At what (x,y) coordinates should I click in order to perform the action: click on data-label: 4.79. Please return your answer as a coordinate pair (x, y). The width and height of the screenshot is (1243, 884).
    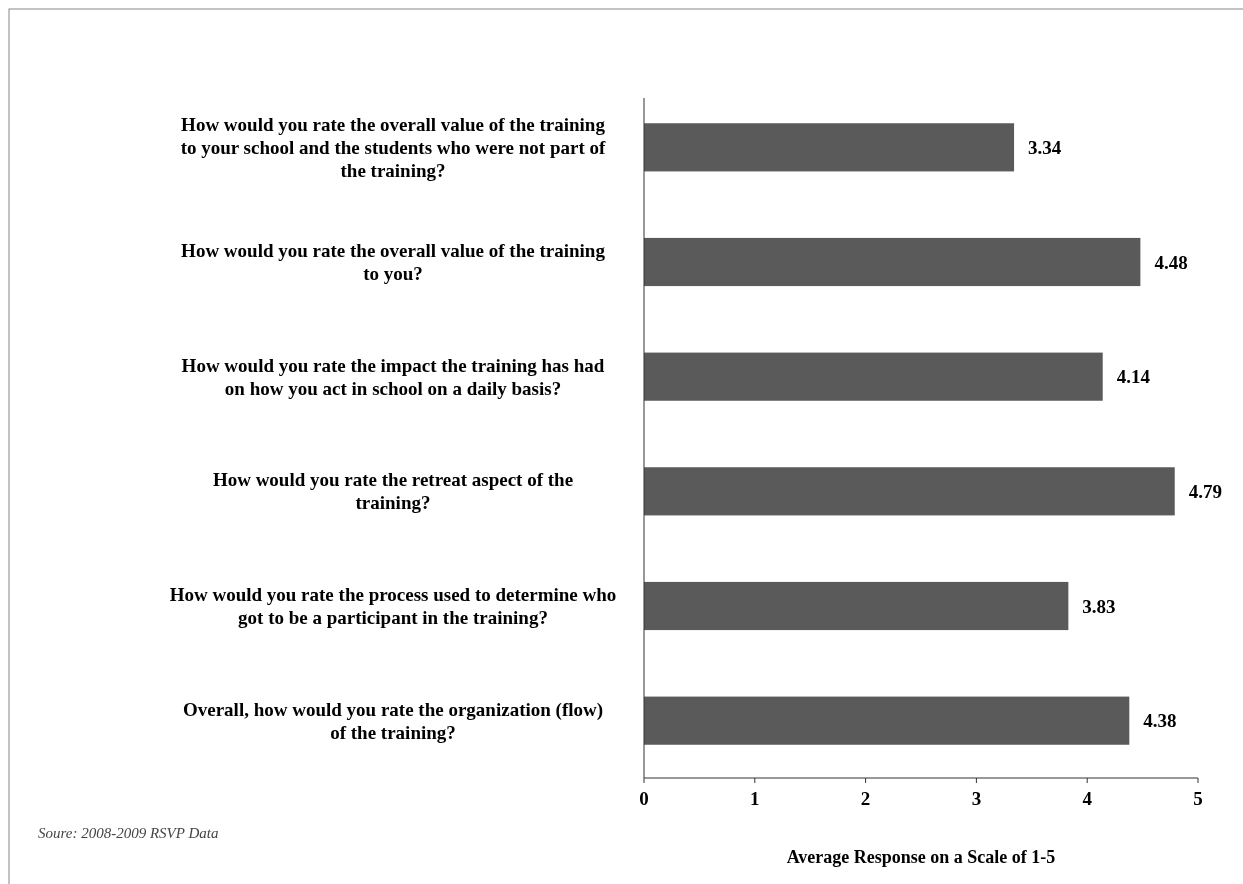
    Looking at the image, I should click on (1205, 491).